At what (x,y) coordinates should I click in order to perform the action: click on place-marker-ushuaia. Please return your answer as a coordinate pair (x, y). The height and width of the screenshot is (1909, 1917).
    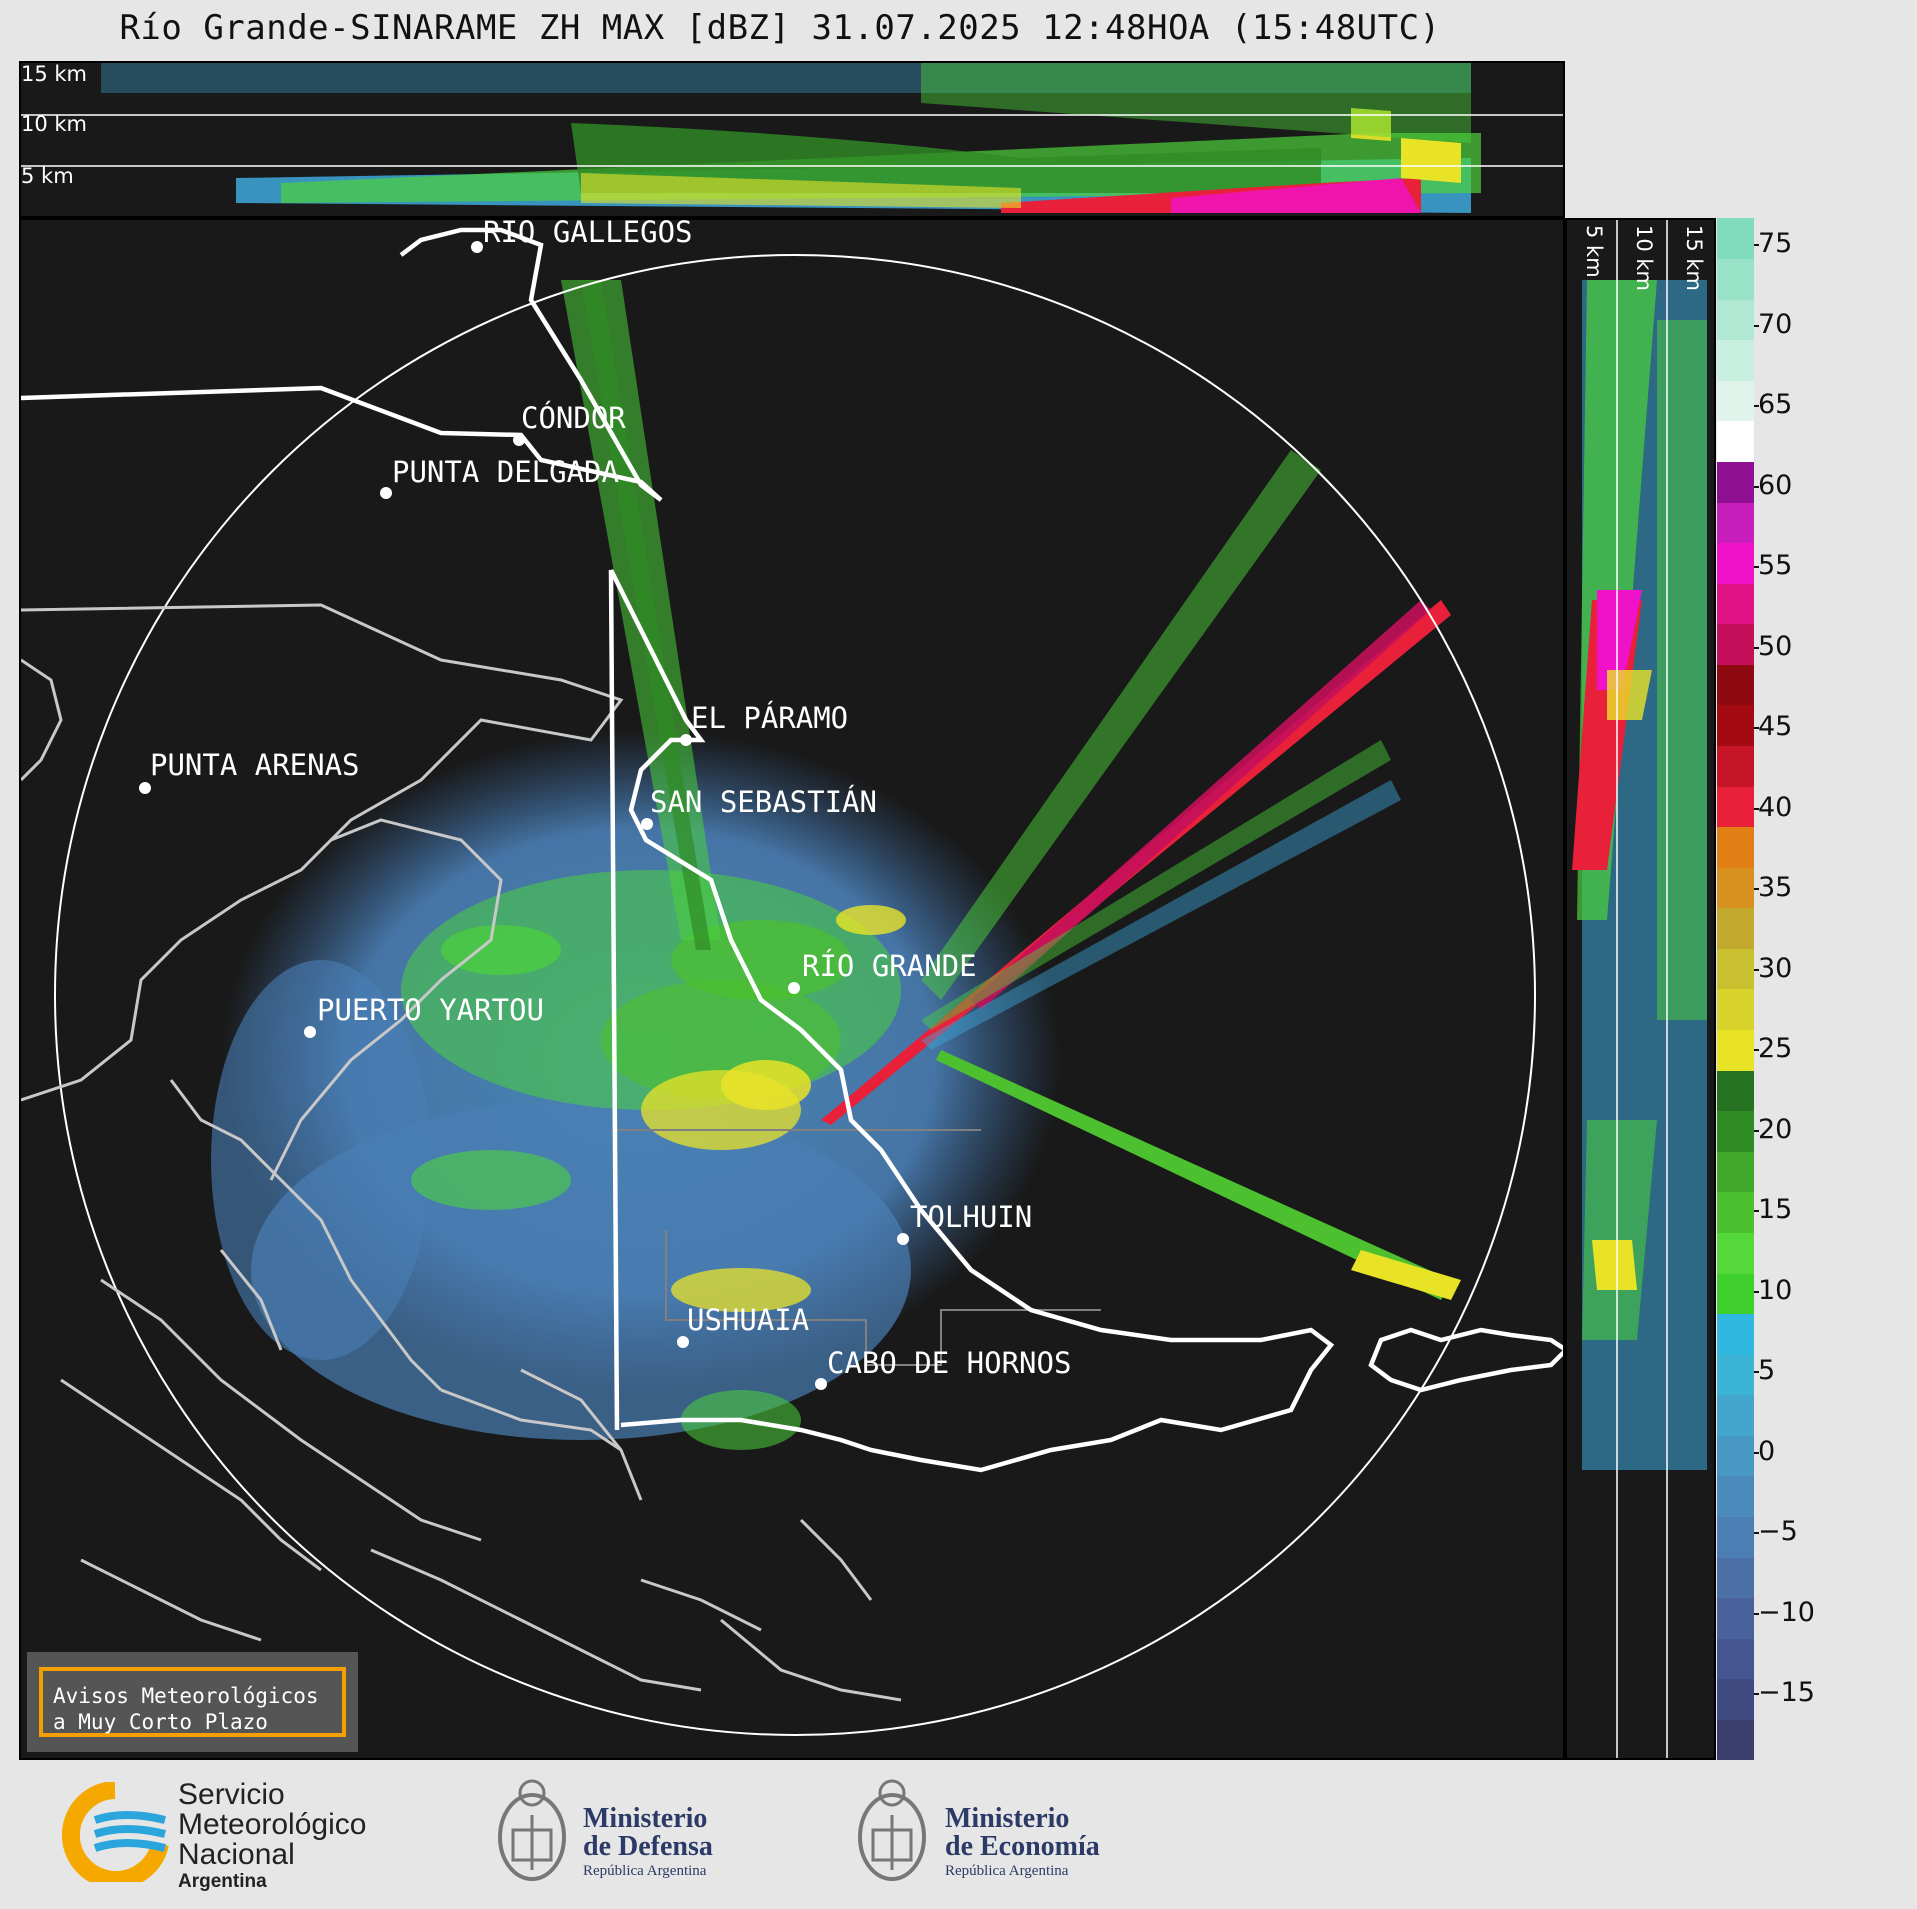
    Looking at the image, I should click on (683, 1342).